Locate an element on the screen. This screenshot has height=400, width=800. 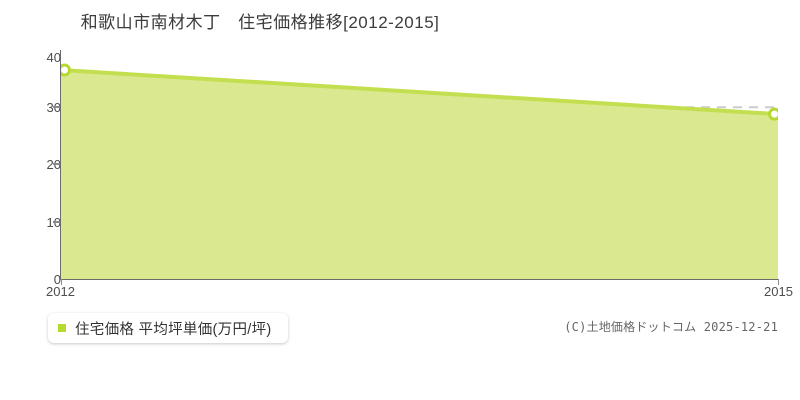
data-point-markers is located at coordinates (420, 92).